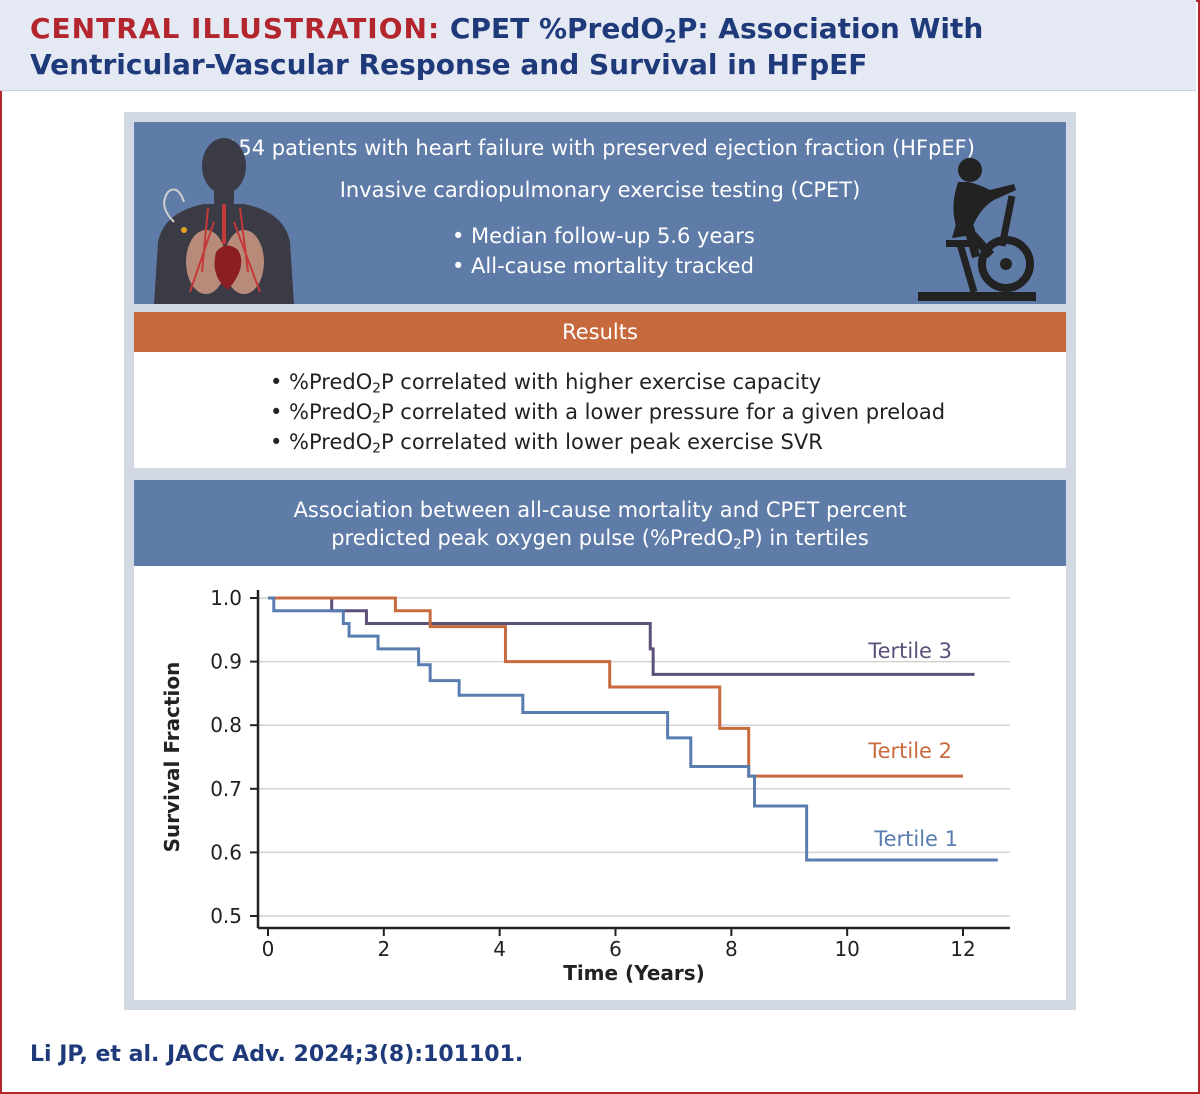 The height and width of the screenshot is (1094, 1200). Describe the element at coordinates (226, 852) in the screenshot. I see `y-tick-label: 0.6` at that location.